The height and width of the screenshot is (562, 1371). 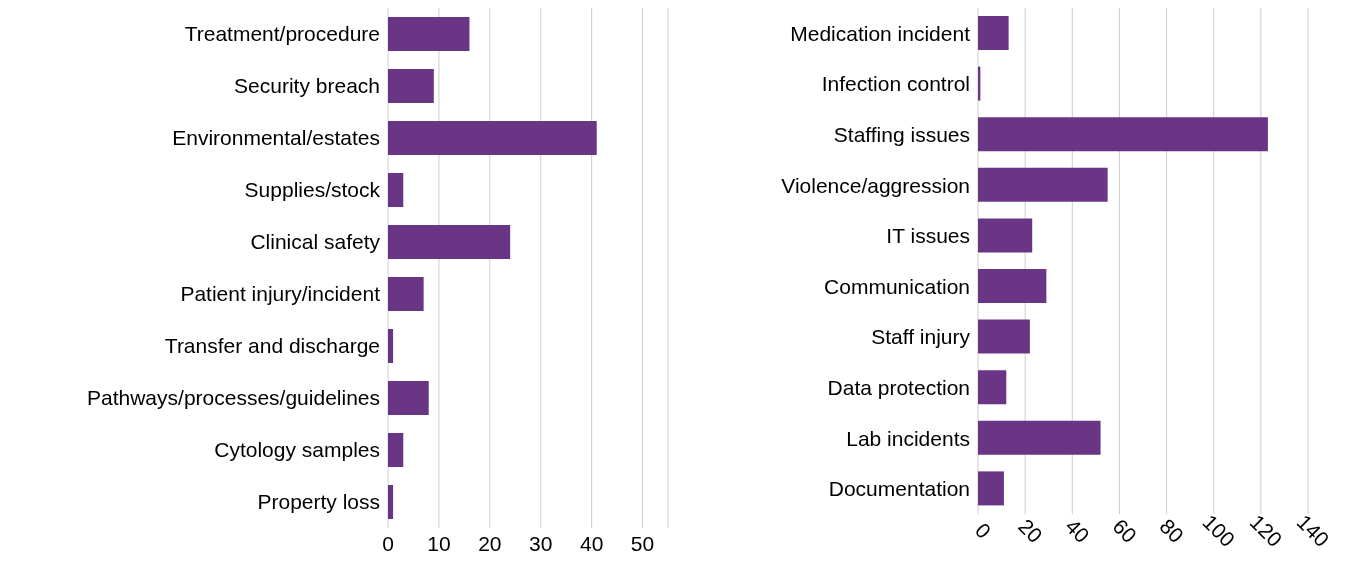 I want to click on y-tick-label: Clinical safety, so click(x=315, y=242).